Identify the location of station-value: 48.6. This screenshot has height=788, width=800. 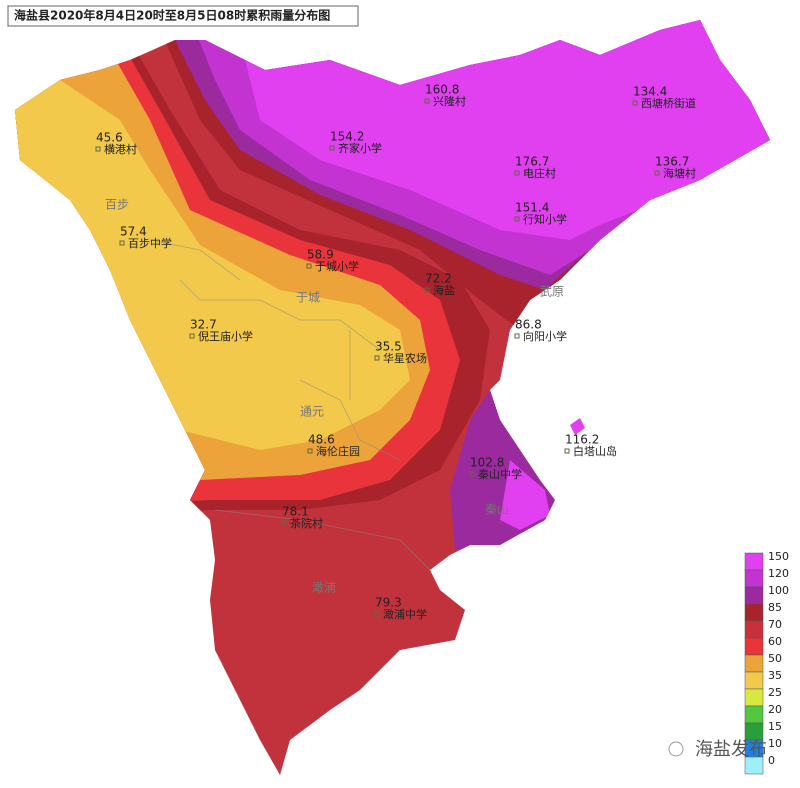
(321, 440).